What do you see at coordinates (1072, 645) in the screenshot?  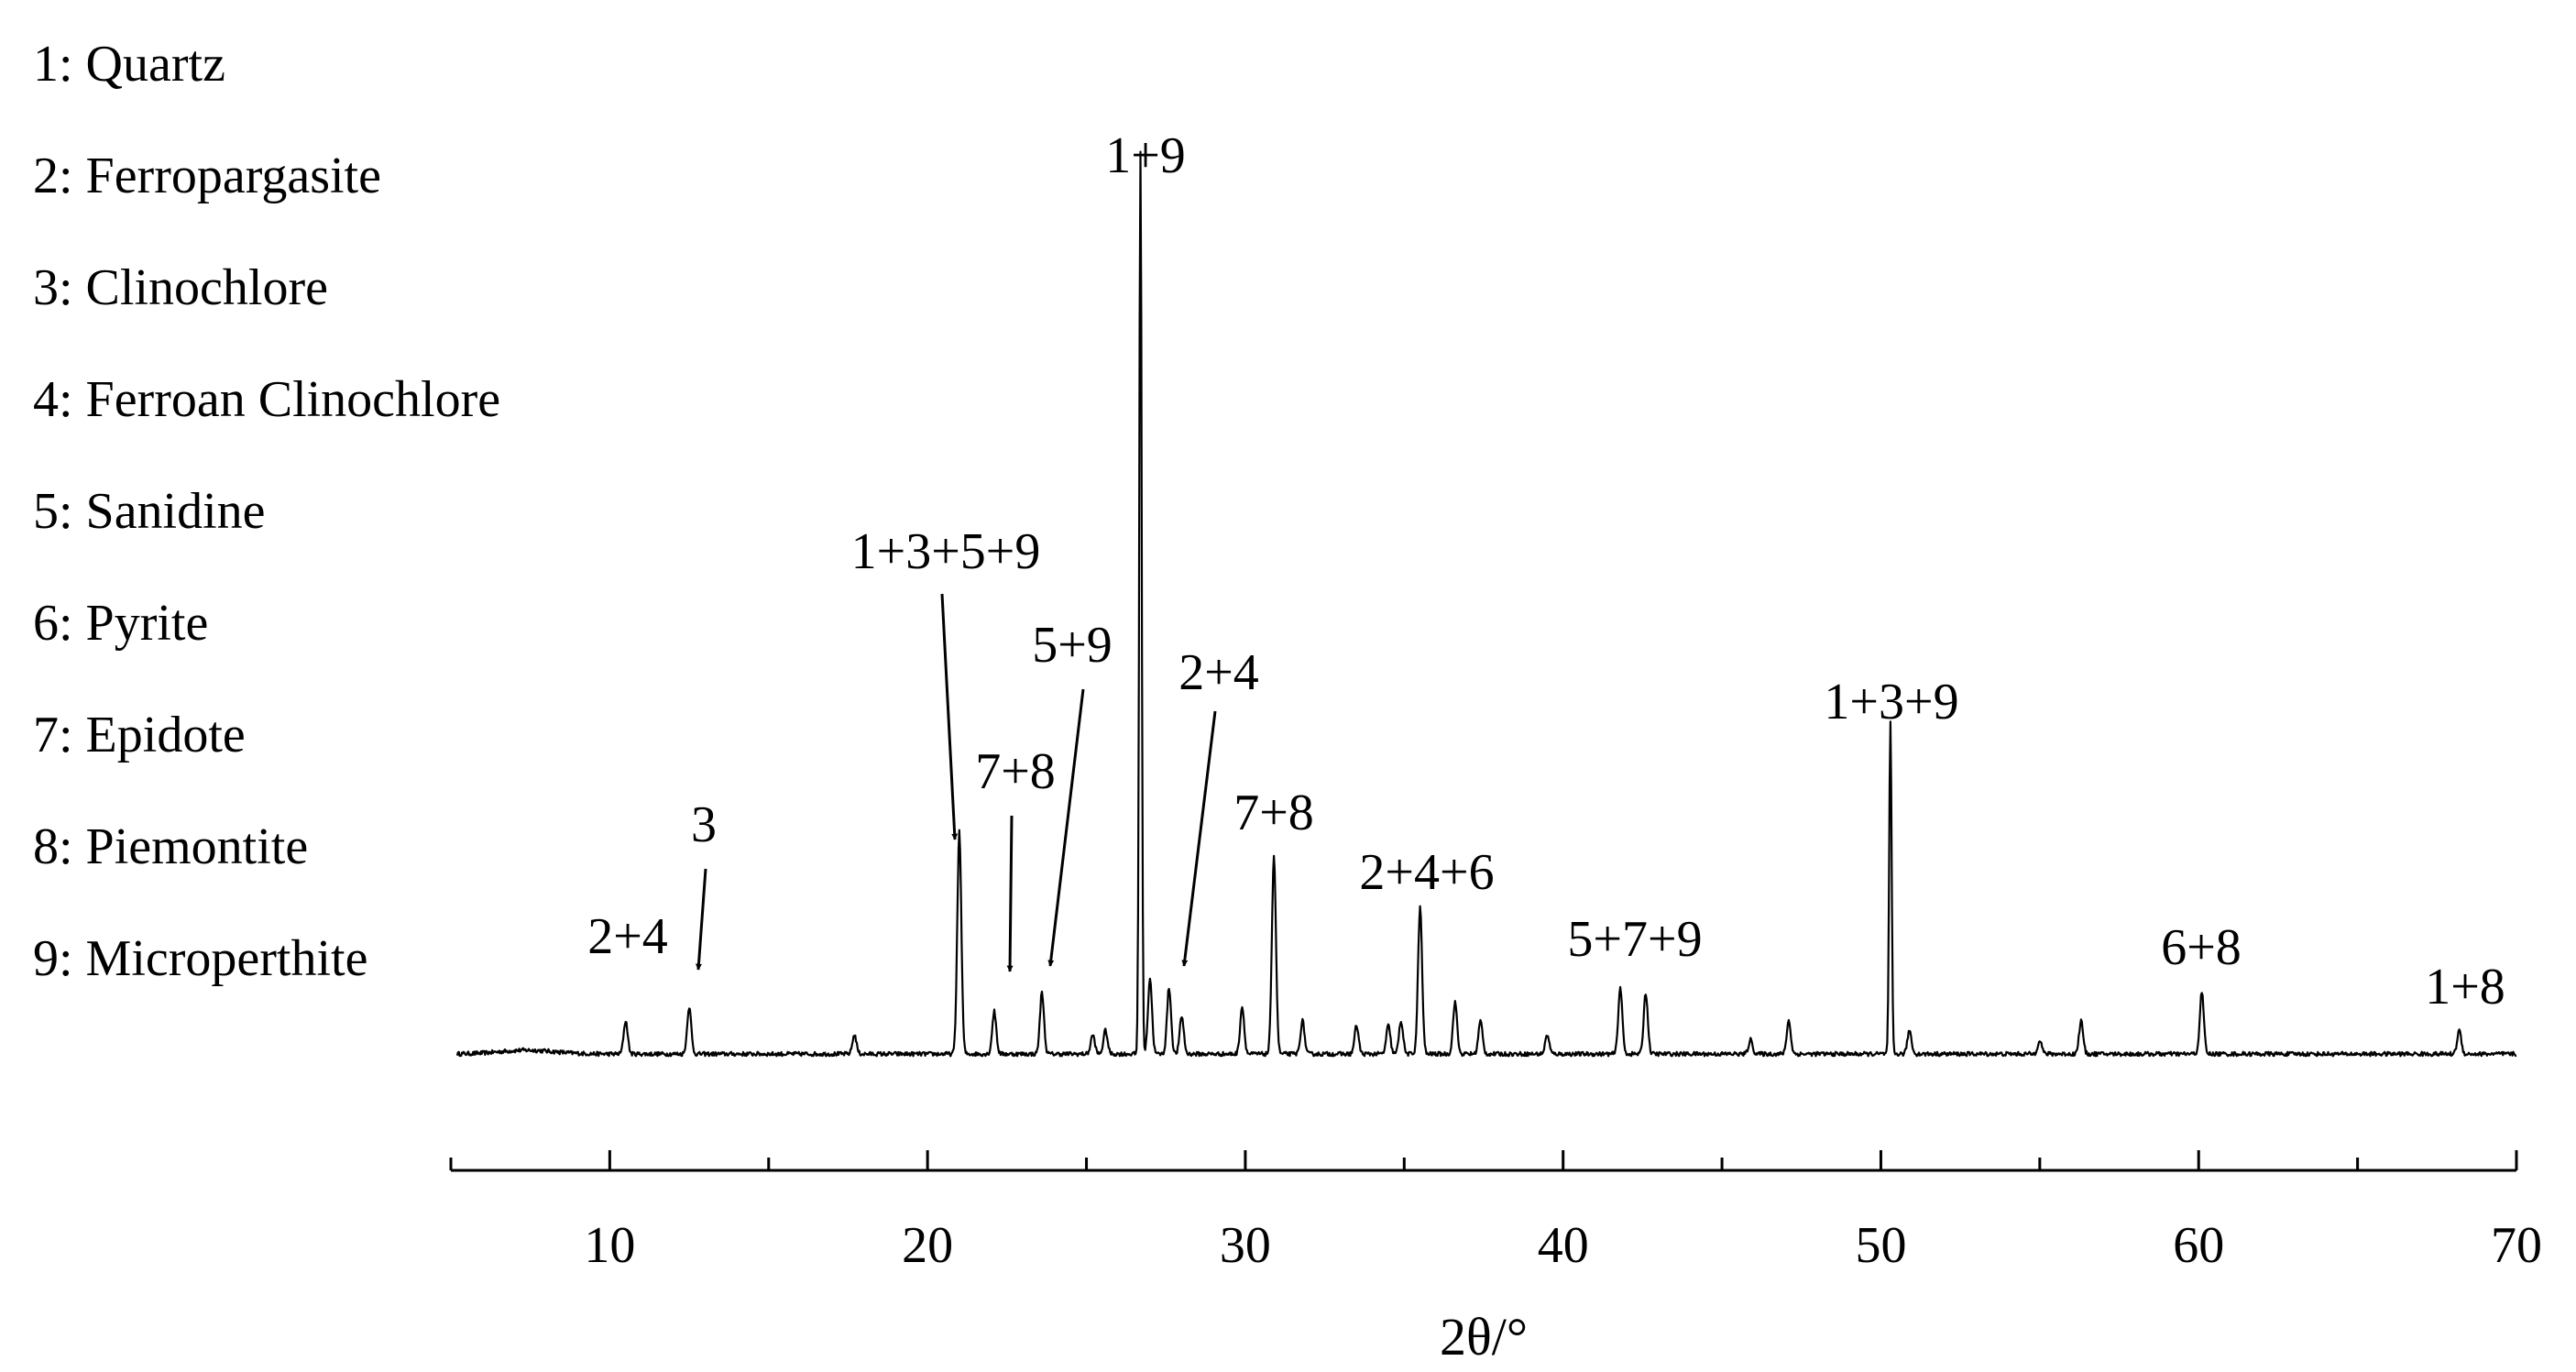 I see `peak-label: 5+9` at bounding box center [1072, 645].